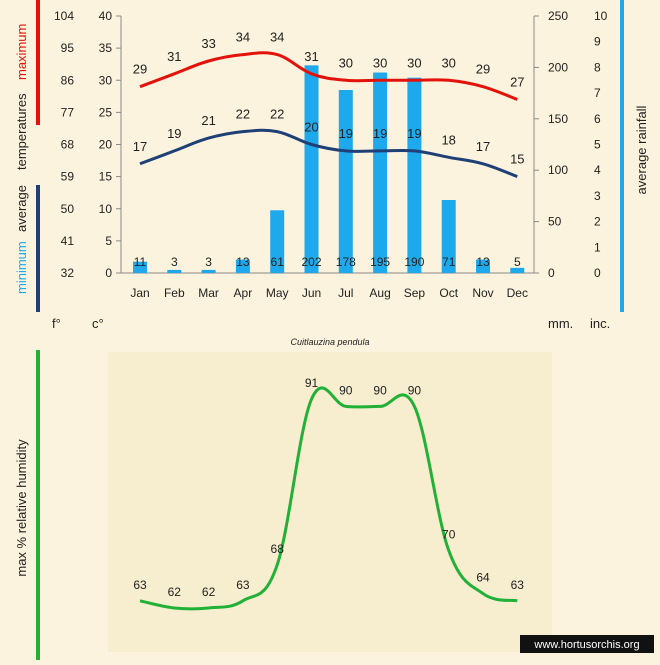 This screenshot has height=665, width=660. Describe the element at coordinates (328, 153) in the screenshot. I see `minimum-temperature-line` at that location.